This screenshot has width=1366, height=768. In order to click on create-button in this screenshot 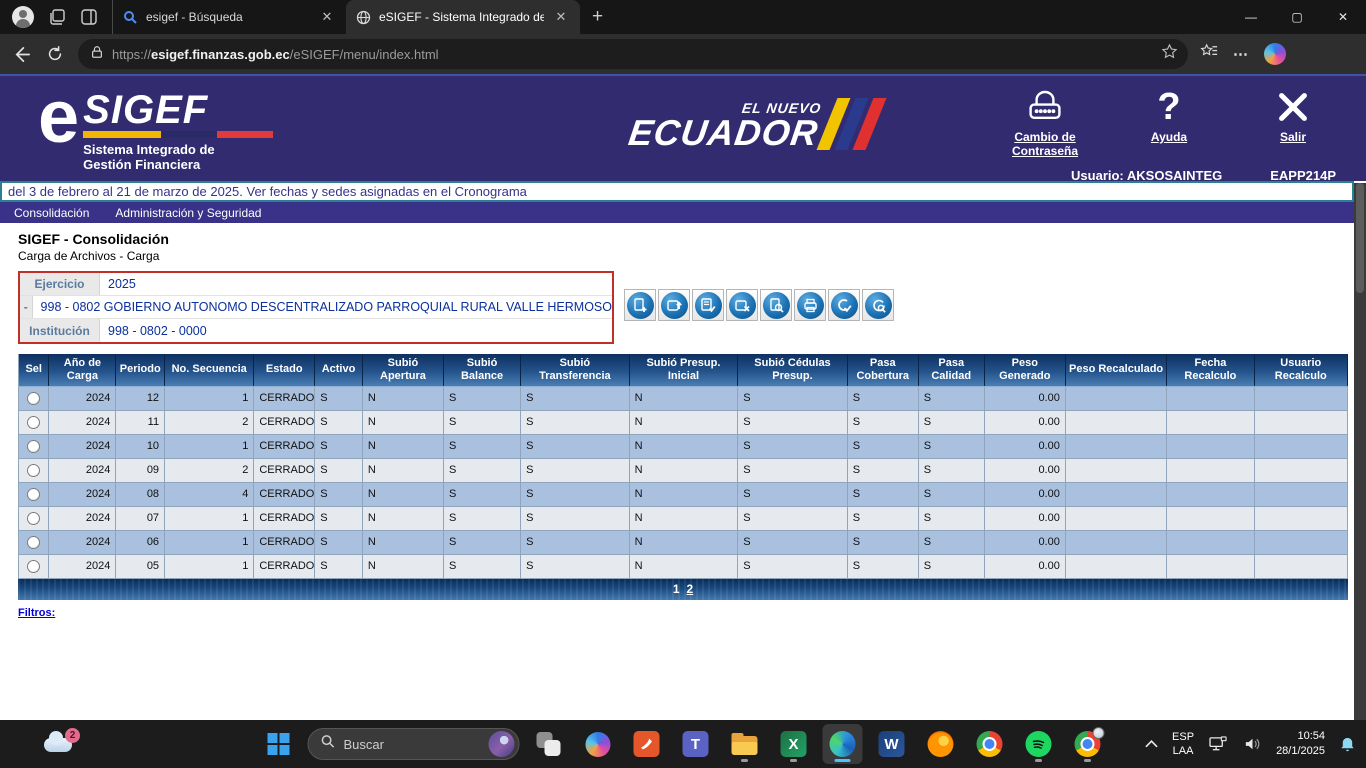, I will do `click(640, 305)`.